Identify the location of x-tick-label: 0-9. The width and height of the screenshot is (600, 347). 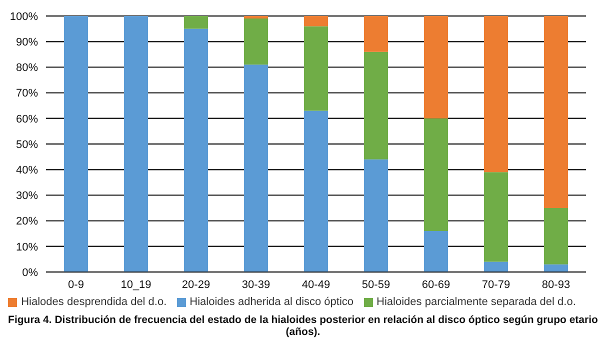
(76, 284).